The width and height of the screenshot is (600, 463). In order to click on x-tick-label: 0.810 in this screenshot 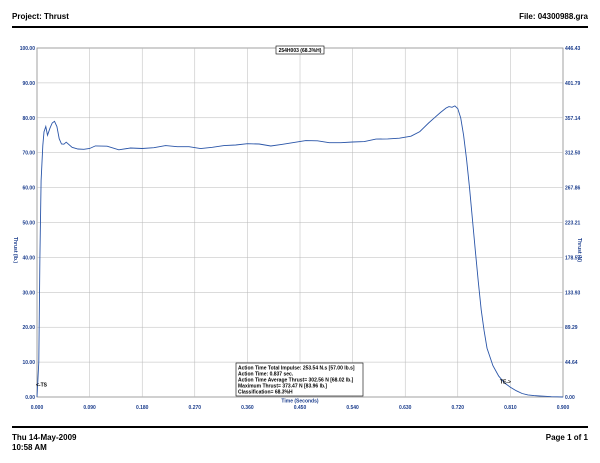, I will do `click(510, 408)`.